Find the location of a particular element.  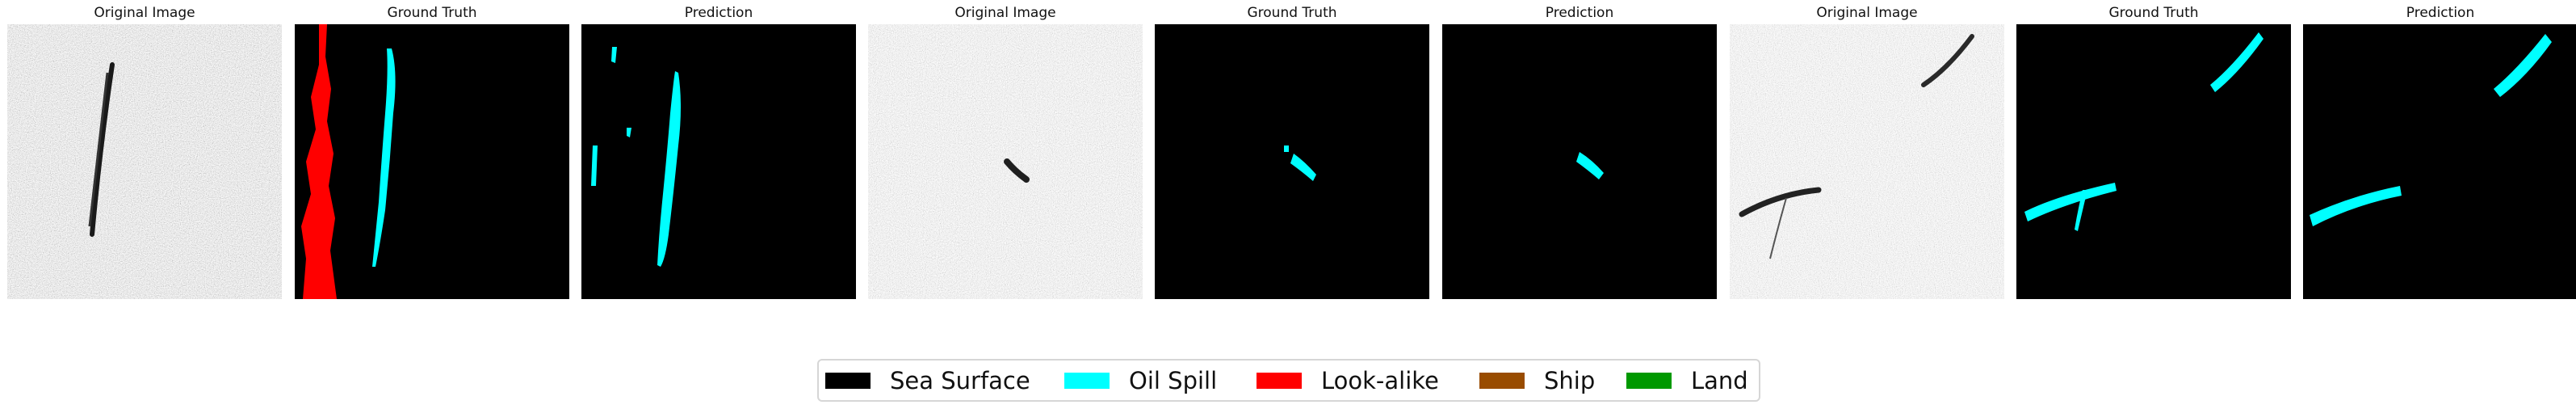

legend-label: Ship is located at coordinates (1570, 380).